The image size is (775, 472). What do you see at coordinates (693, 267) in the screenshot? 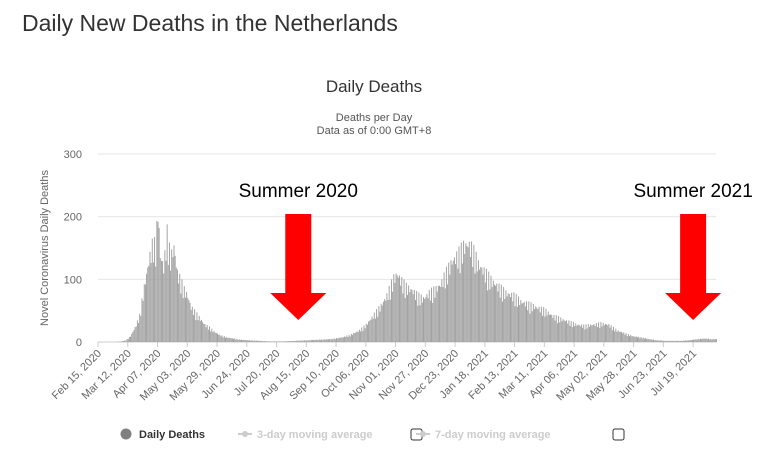
I see `down-arrow-icon` at bounding box center [693, 267].